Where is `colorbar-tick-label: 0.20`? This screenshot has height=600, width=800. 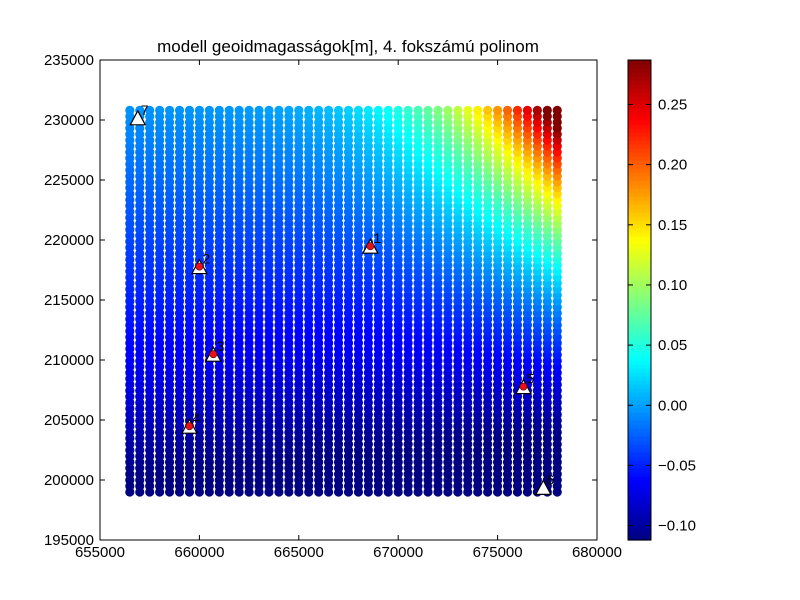
colorbar-tick-label: 0.20 is located at coordinates (672, 165).